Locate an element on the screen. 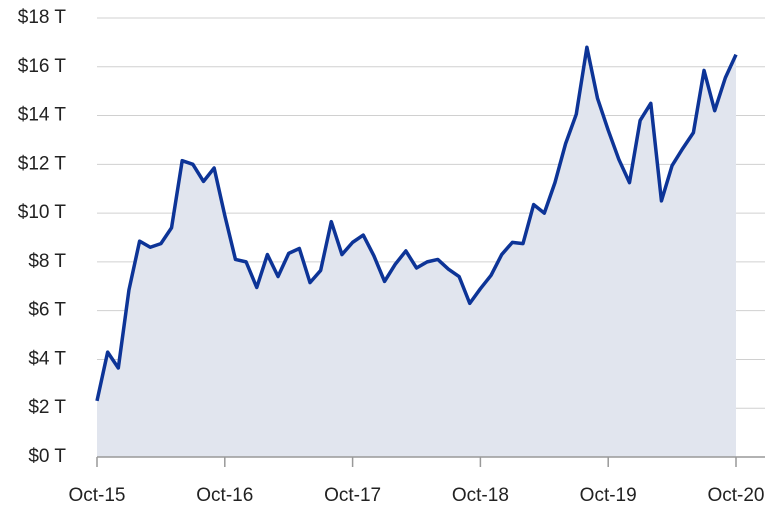 The height and width of the screenshot is (518, 778). y-tick-label: $10 T is located at coordinates (42, 212).